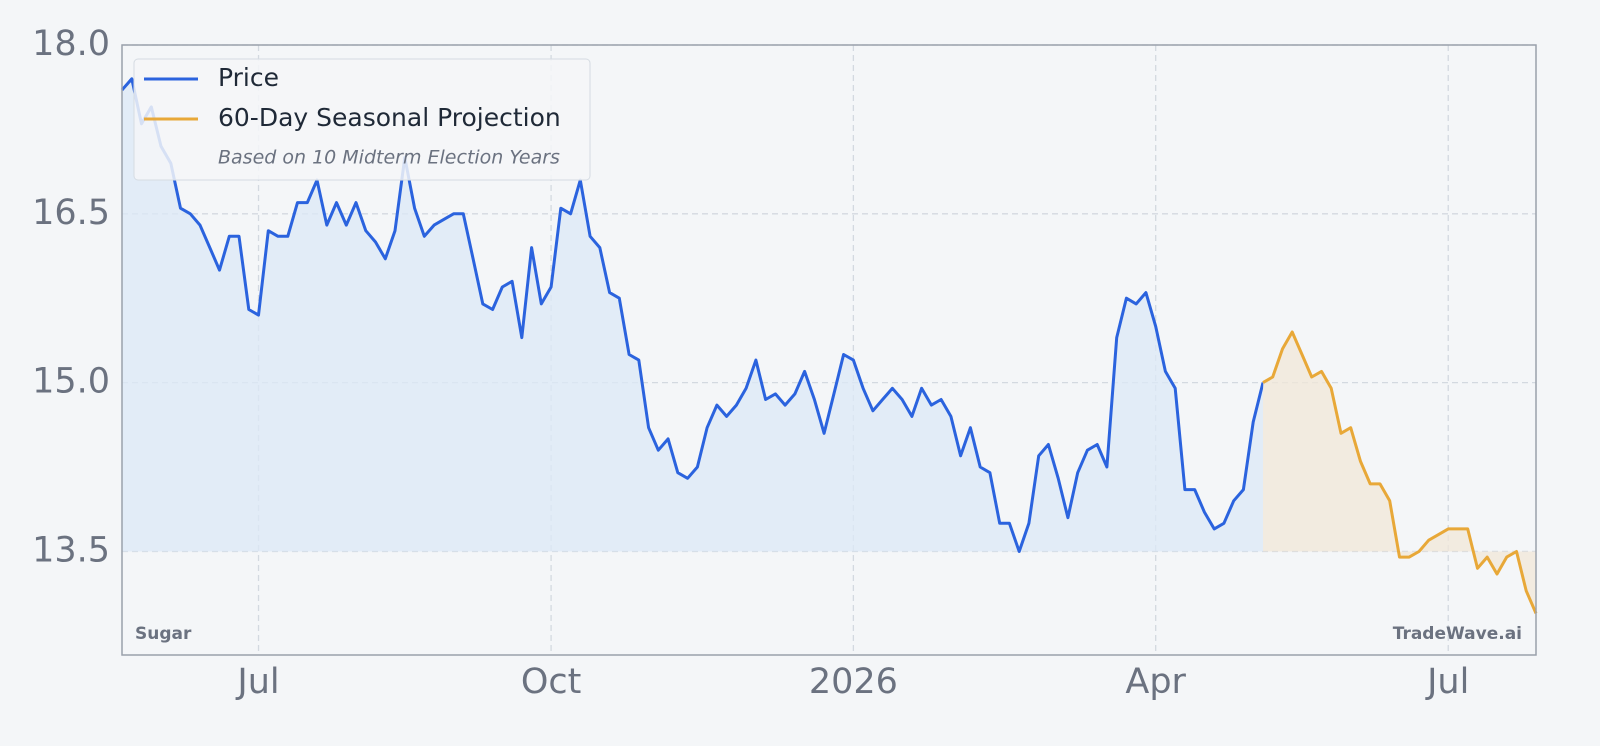 The width and height of the screenshot is (1600, 746). What do you see at coordinates (853, 682) in the screenshot?
I see `x-tick-label: 2026` at bounding box center [853, 682].